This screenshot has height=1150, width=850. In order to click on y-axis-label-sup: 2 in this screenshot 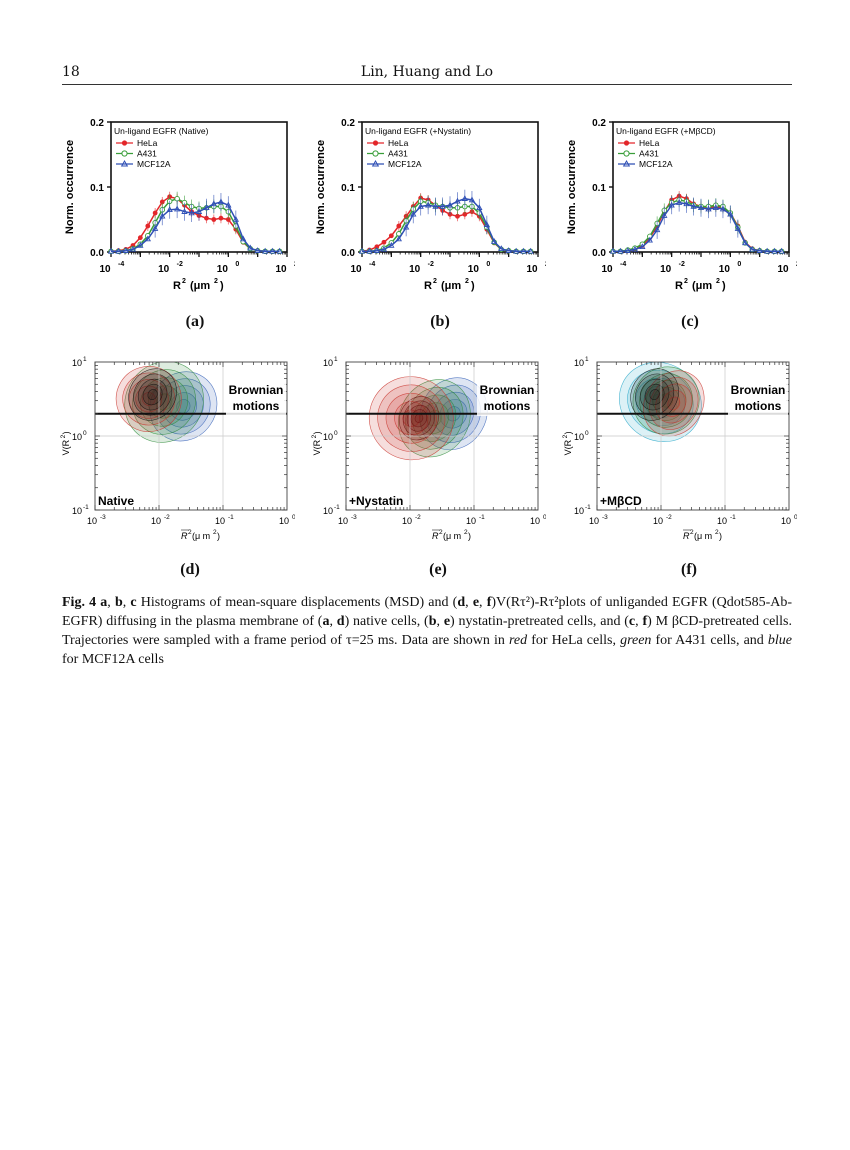, I will do `click(63, 436)`.